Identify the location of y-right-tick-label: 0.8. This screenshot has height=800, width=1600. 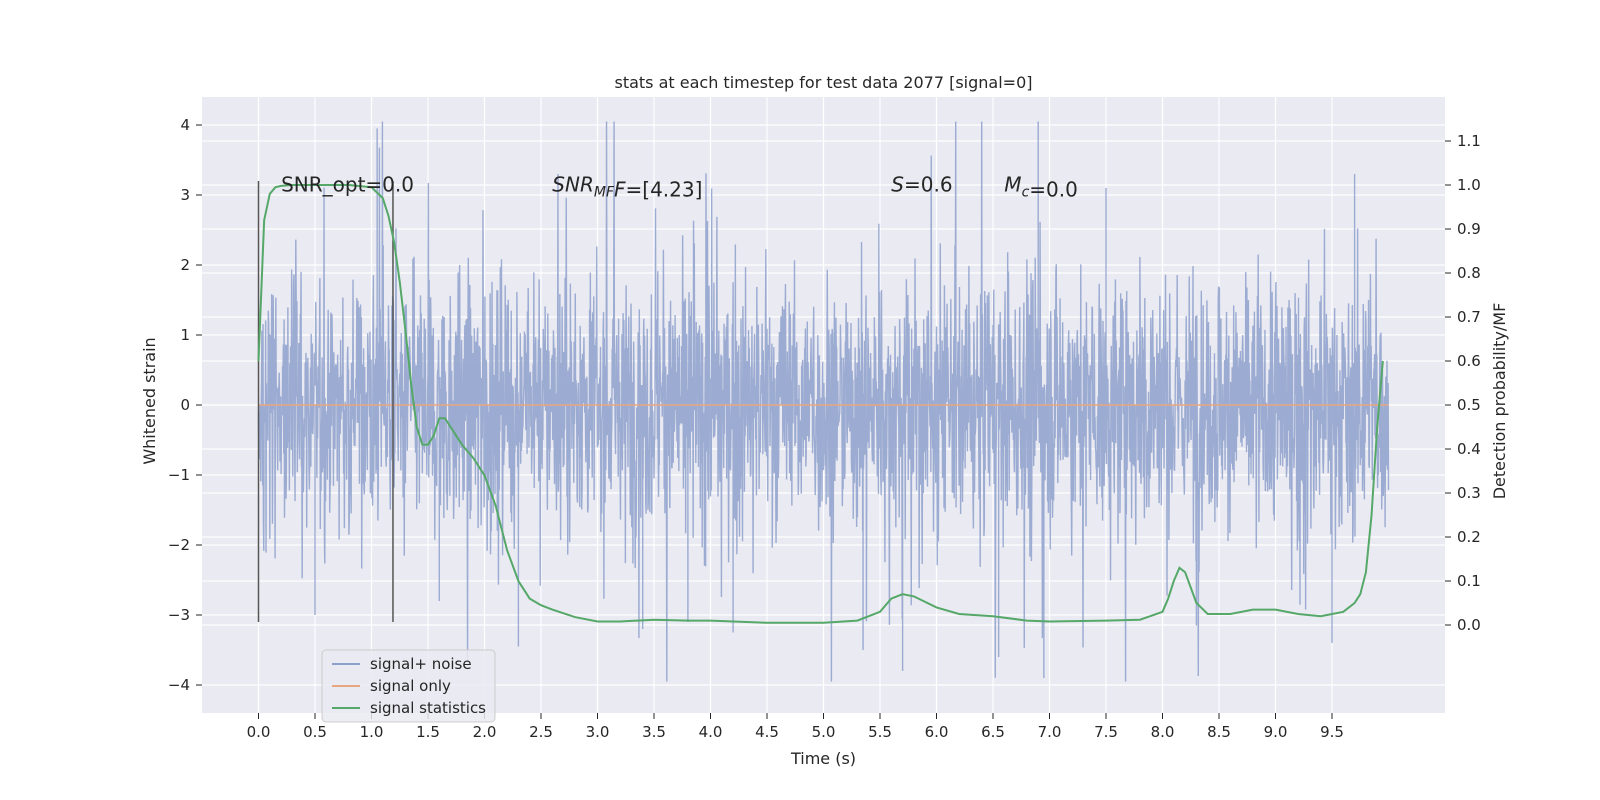
(1469, 273).